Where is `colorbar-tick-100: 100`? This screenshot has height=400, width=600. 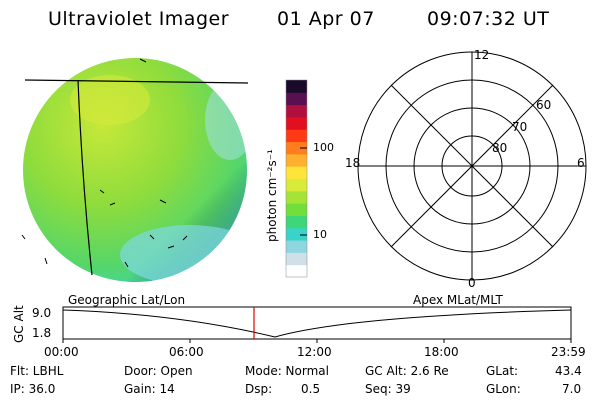 colorbar-tick-100: 100 is located at coordinates (323, 147).